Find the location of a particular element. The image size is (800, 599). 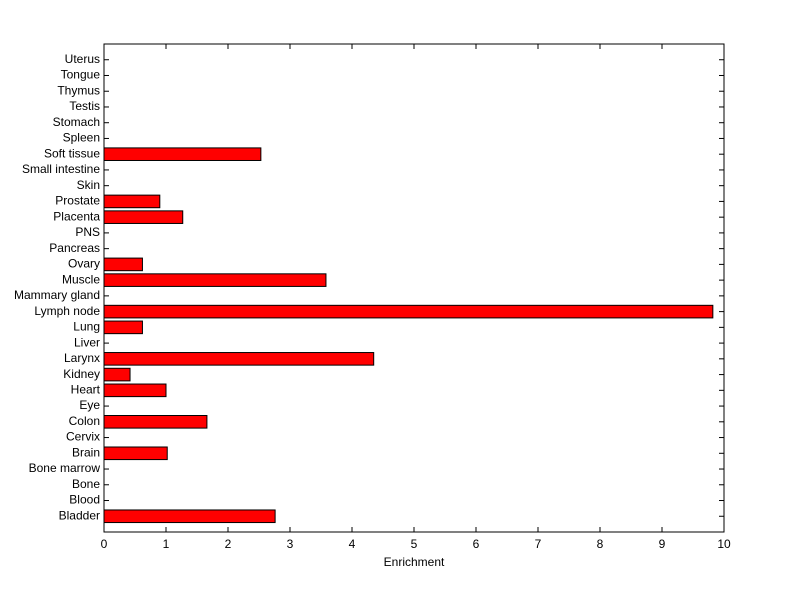

x-tick-label: 2 is located at coordinates (228, 544).